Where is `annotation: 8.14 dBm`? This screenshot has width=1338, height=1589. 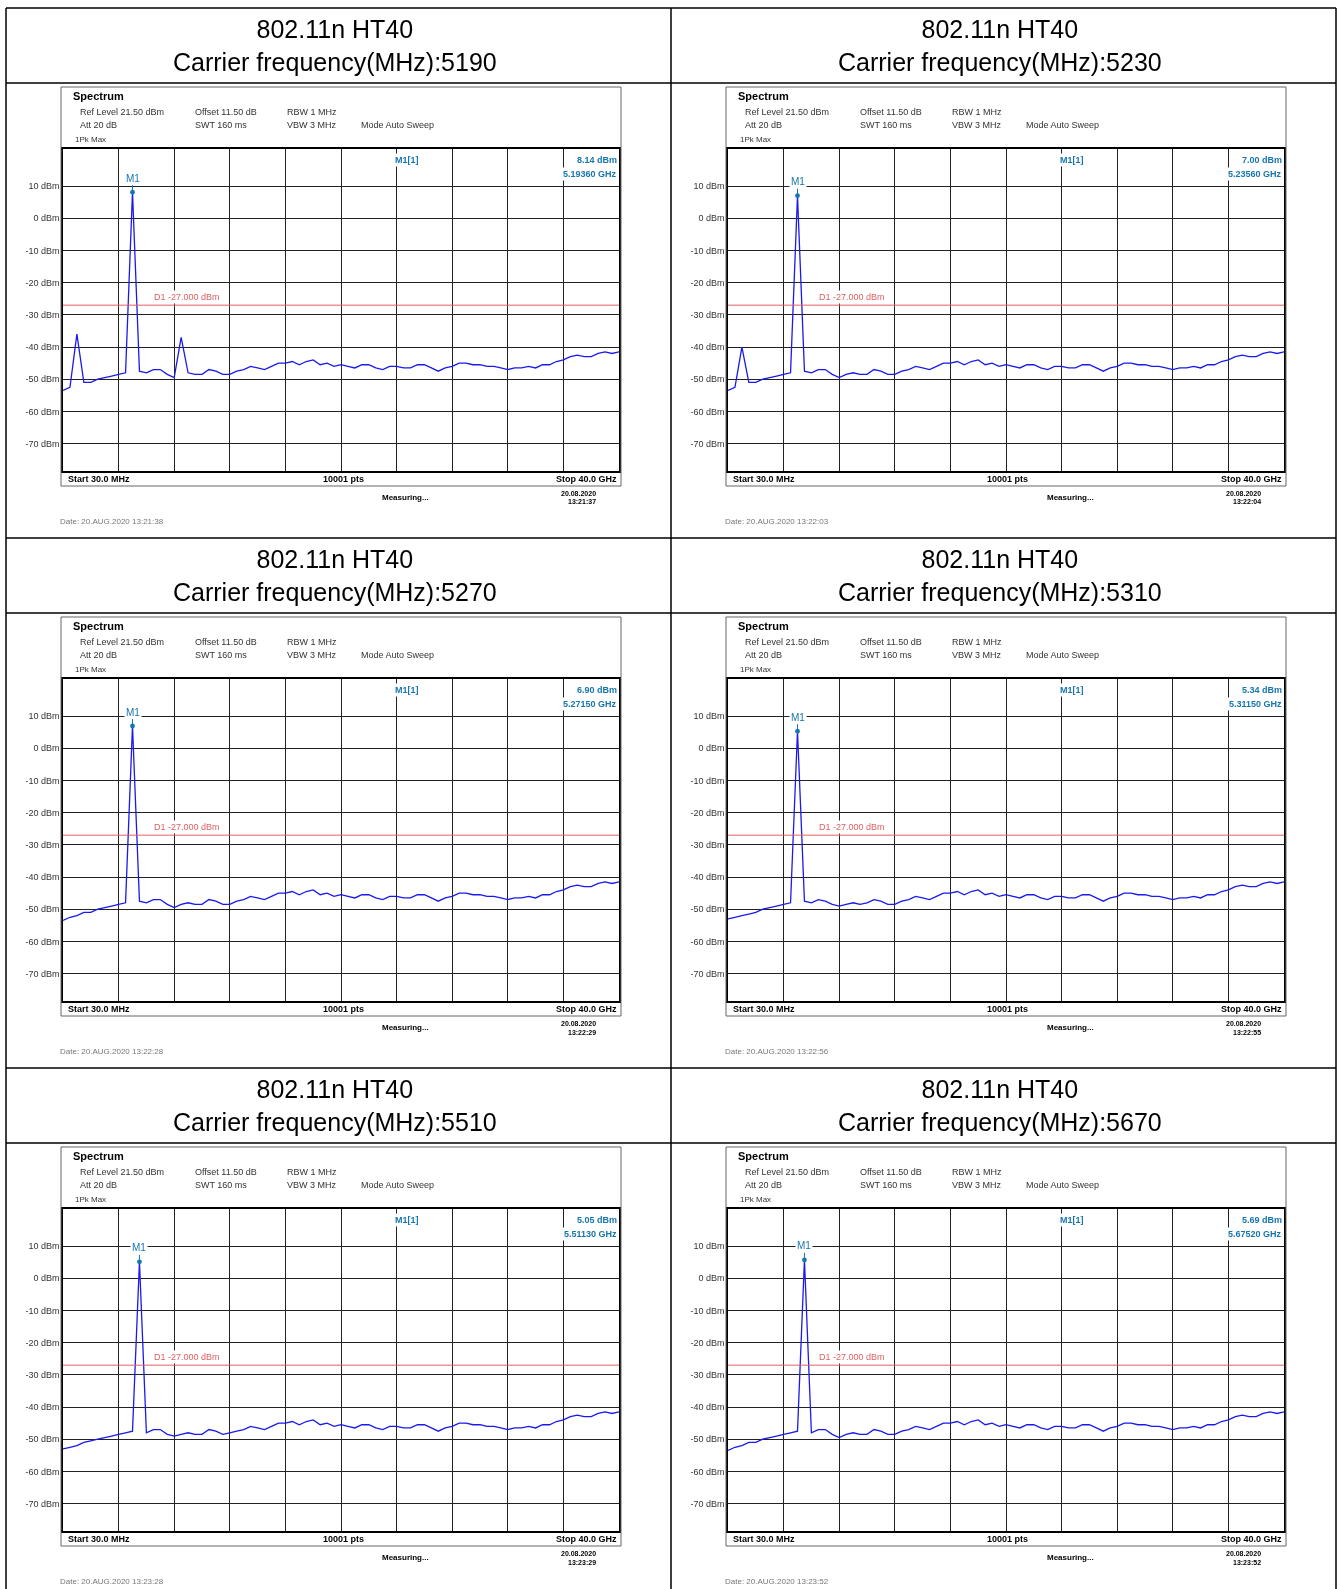 annotation: 8.14 dBm is located at coordinates (597, 160).